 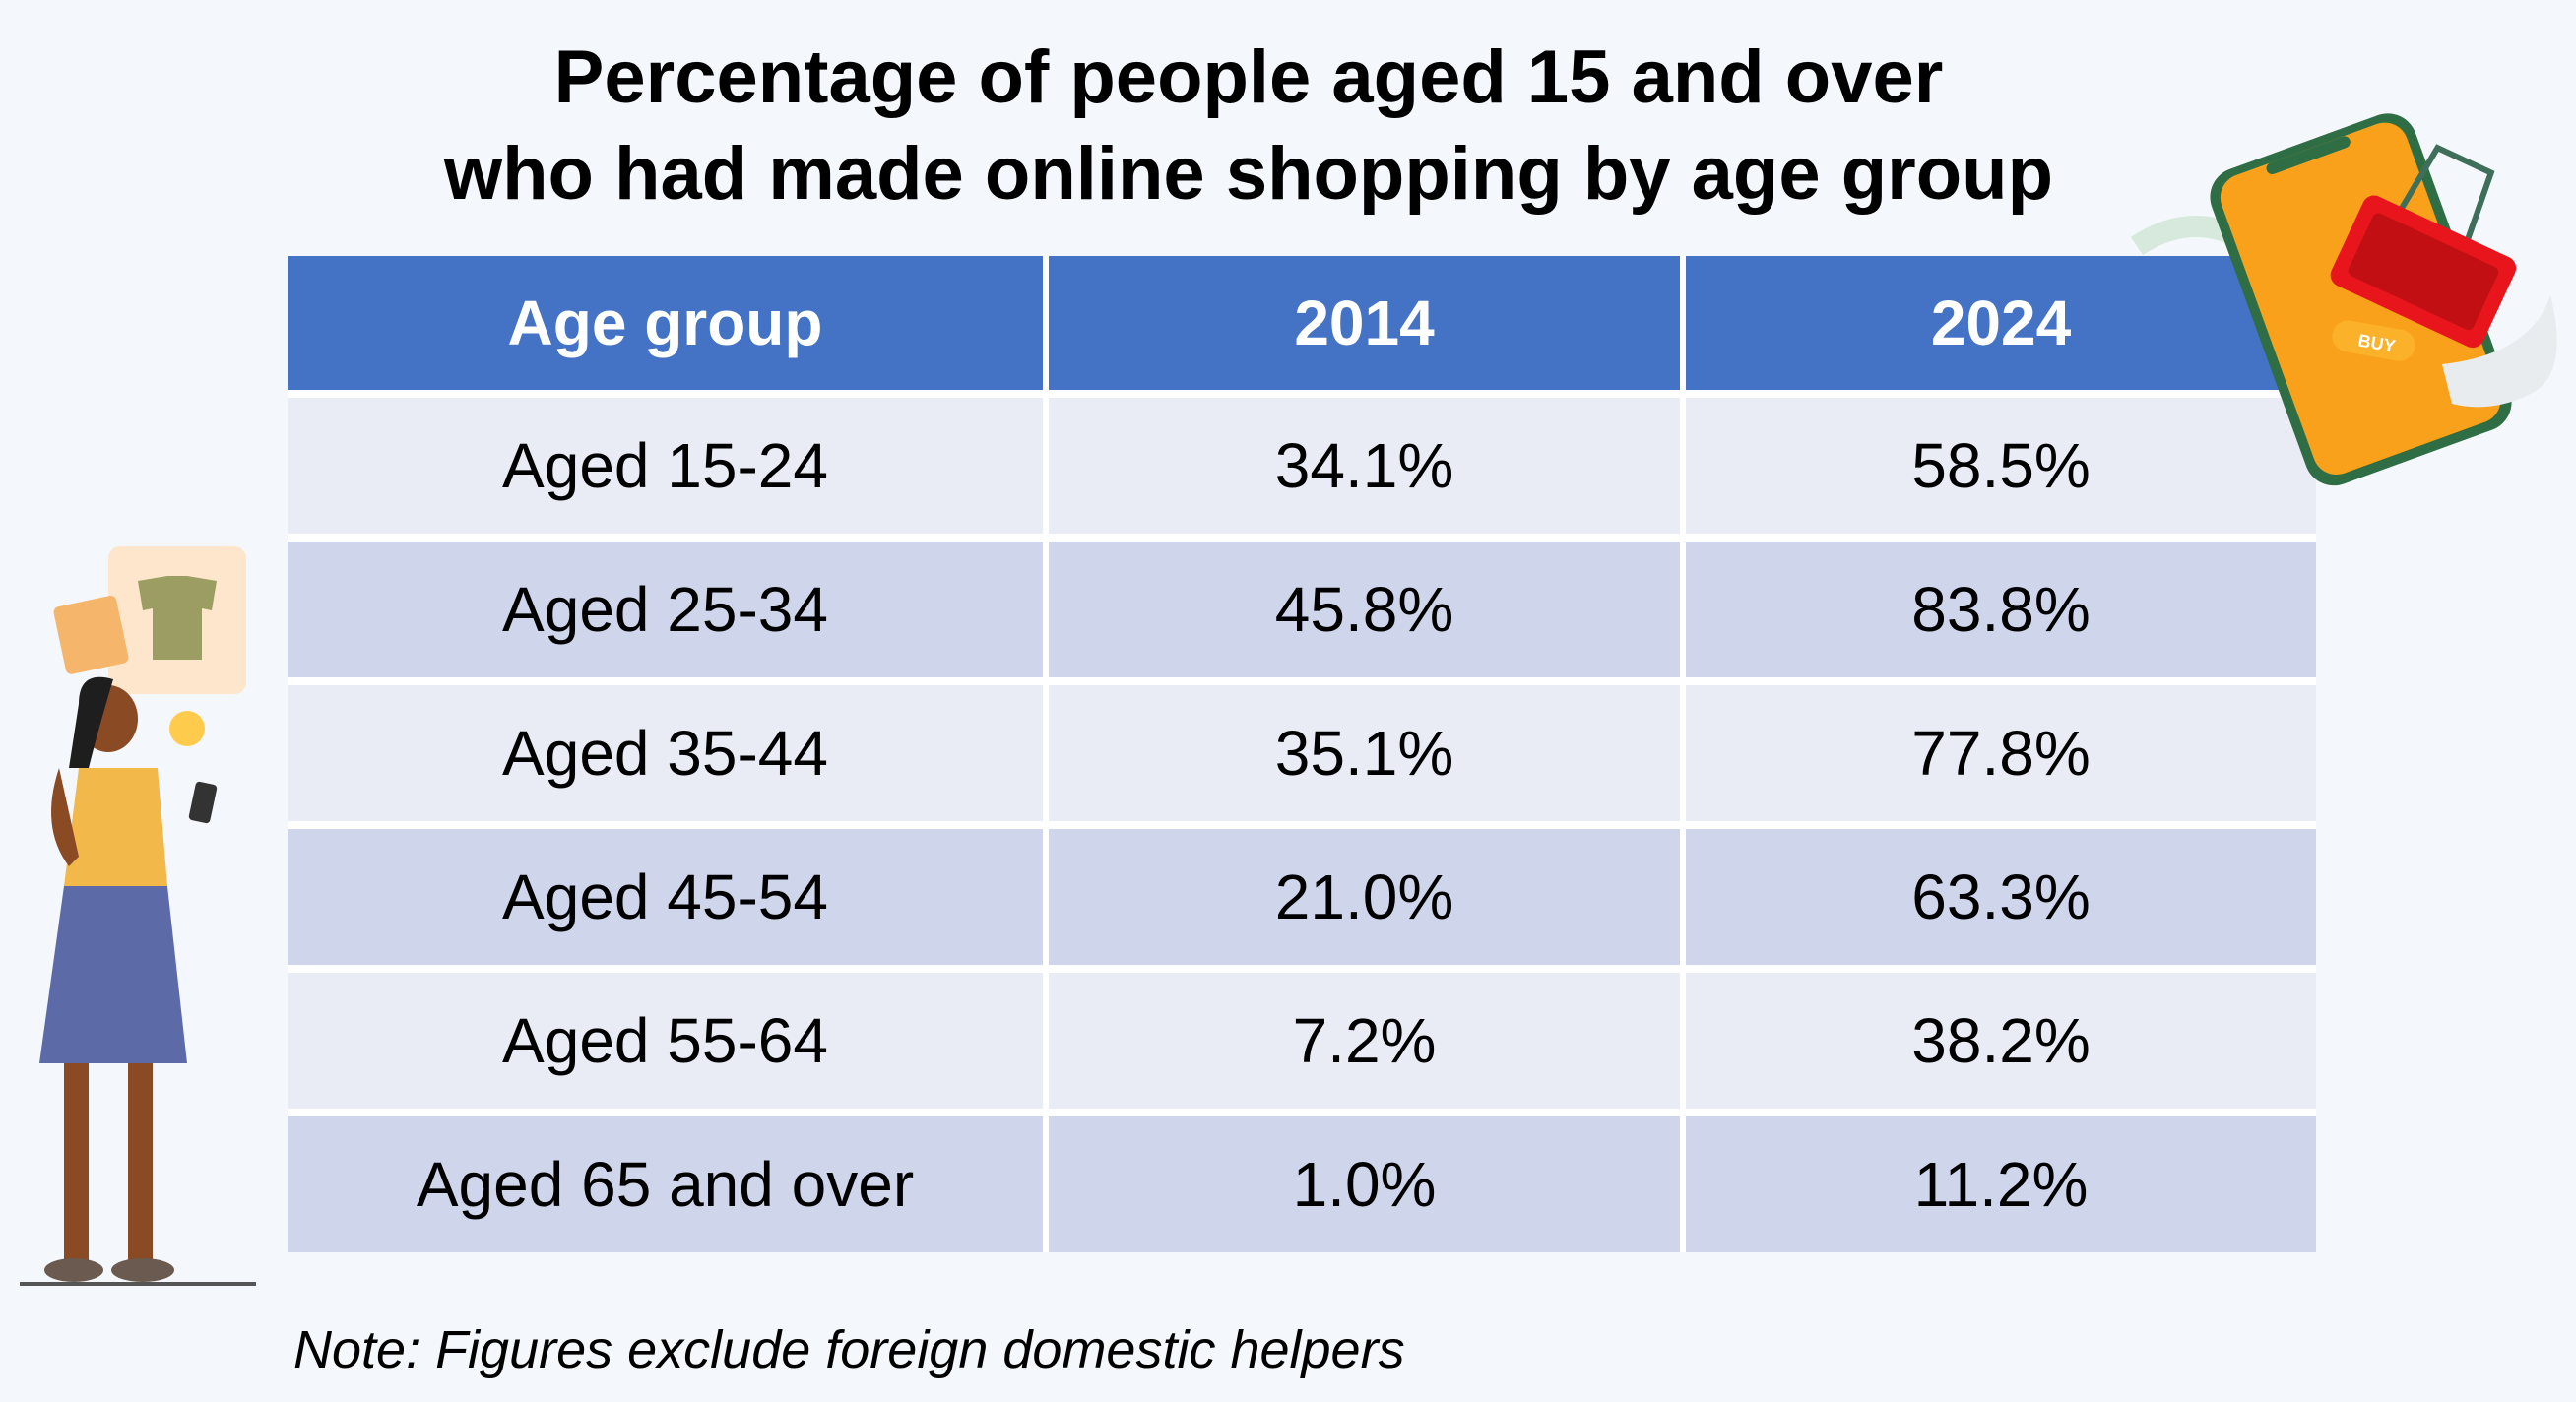 I want to click on header-2024: 2024, so click(x=2001, y=323).